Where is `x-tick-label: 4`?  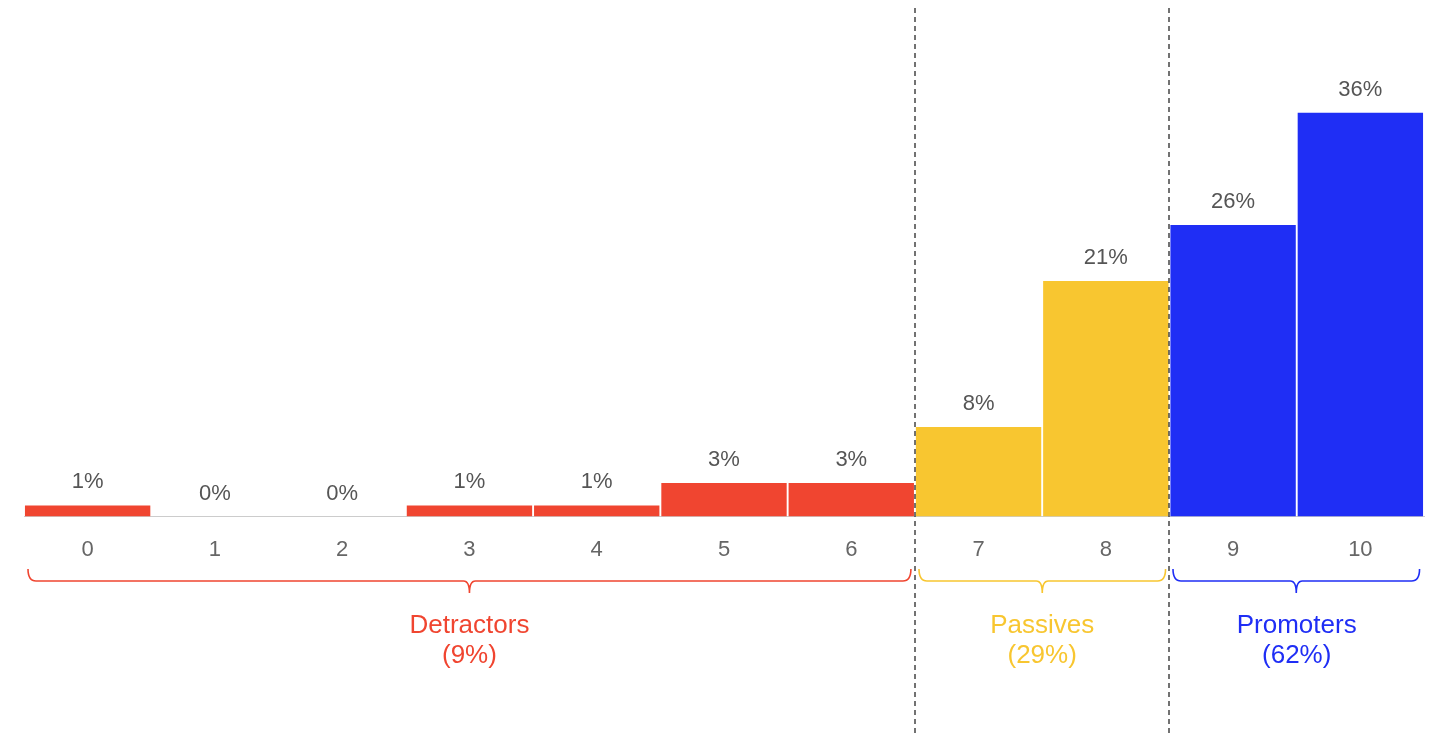
x-tick-label: 4 is located at coordinates (596, 548).